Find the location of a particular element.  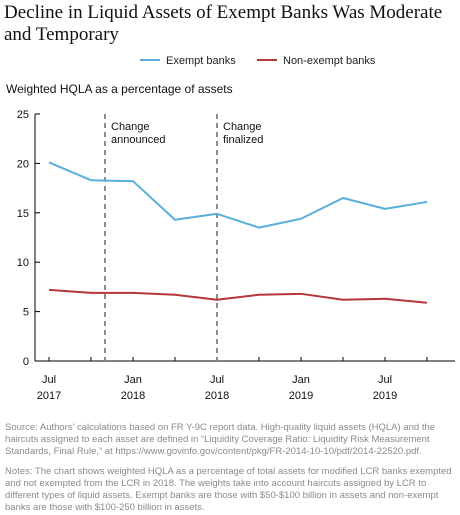

y-tick-label: 5 is located at coordinates (26, 313).